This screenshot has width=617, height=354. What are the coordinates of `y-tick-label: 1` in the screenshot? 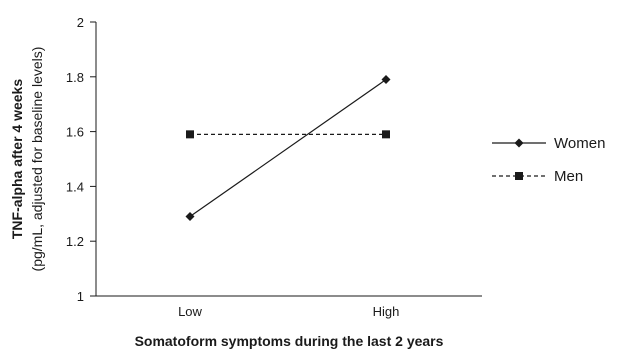 It's located at (80, 296).